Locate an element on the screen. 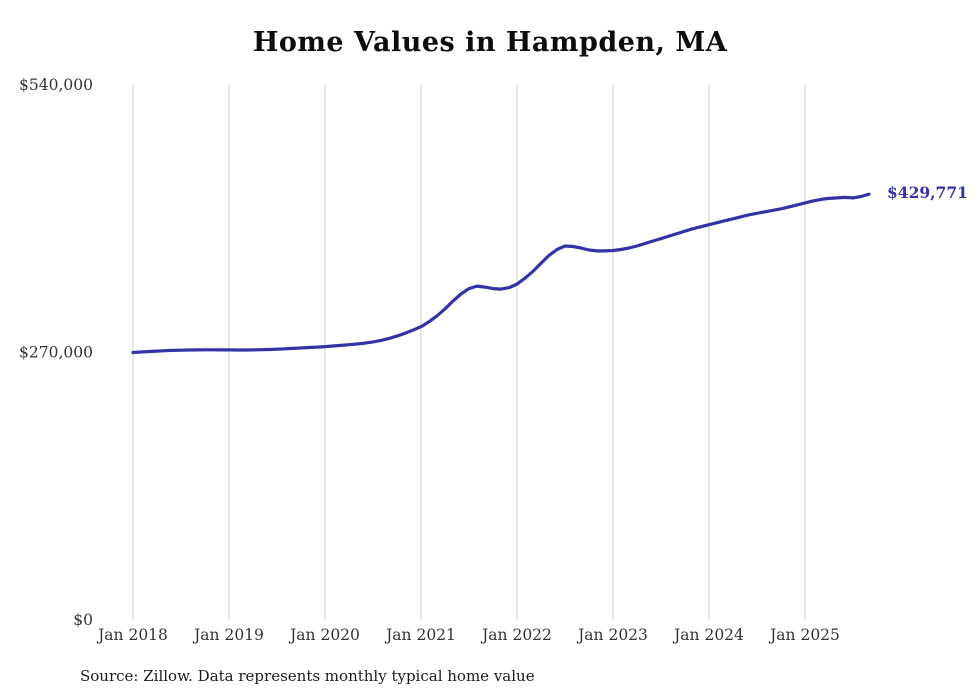 The width and height of the screenshot is (980, 699). y-axis-label: $270,000 is located at coordinates (56, 353).